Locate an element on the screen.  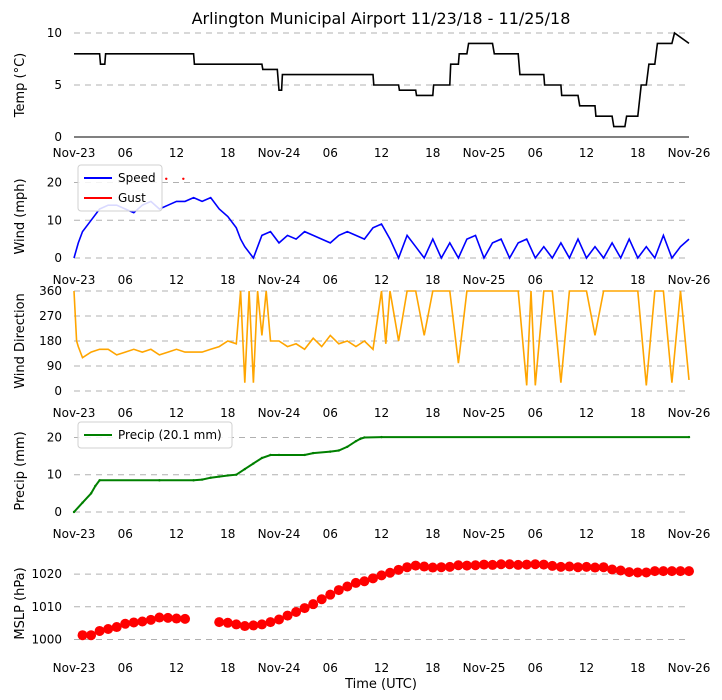
wind-speed-xtick-label: 06 is located at coordinates (535, 280).